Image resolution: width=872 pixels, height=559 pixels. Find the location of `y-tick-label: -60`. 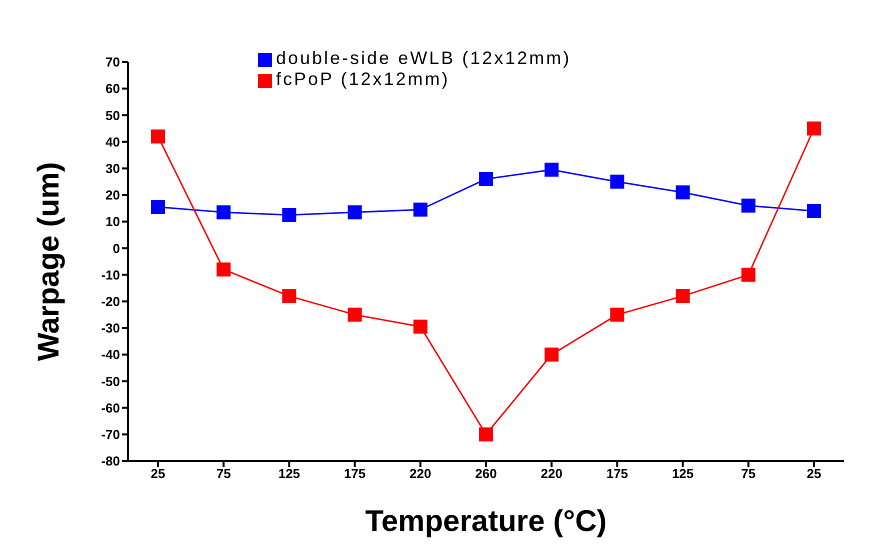

y-tick-label: -60 is located at coordinates (110, 408).